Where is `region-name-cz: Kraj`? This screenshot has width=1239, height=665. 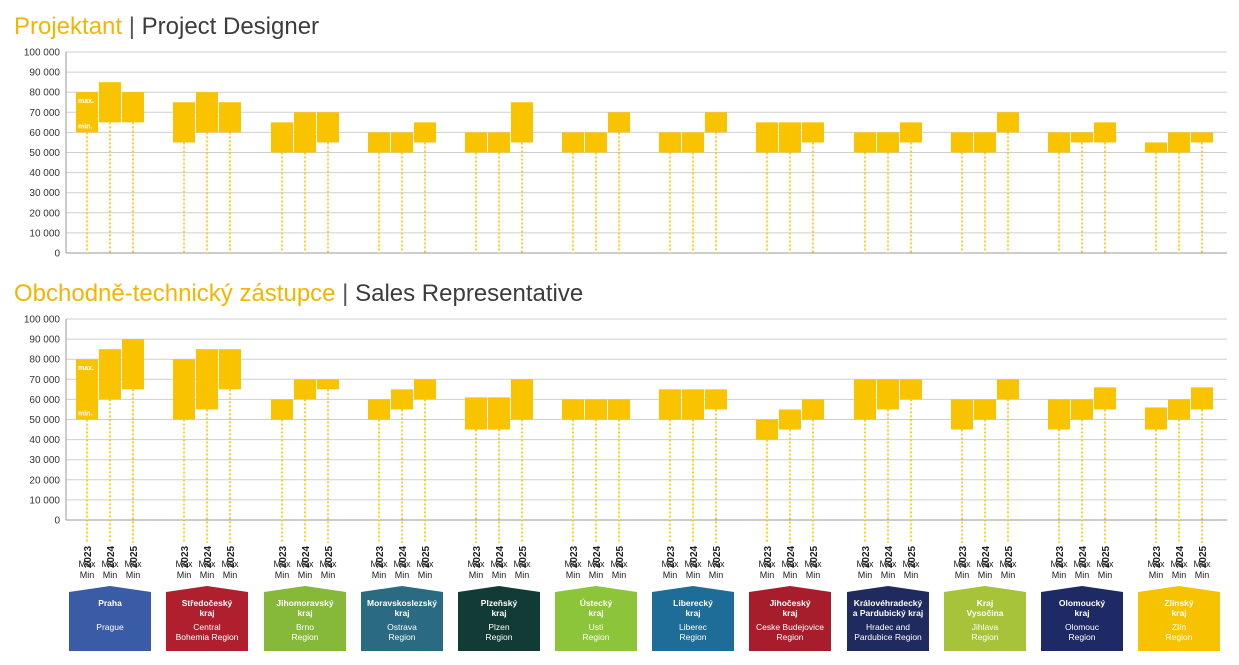 region-name-cz: Kraj is located at coordinates (985, 603).